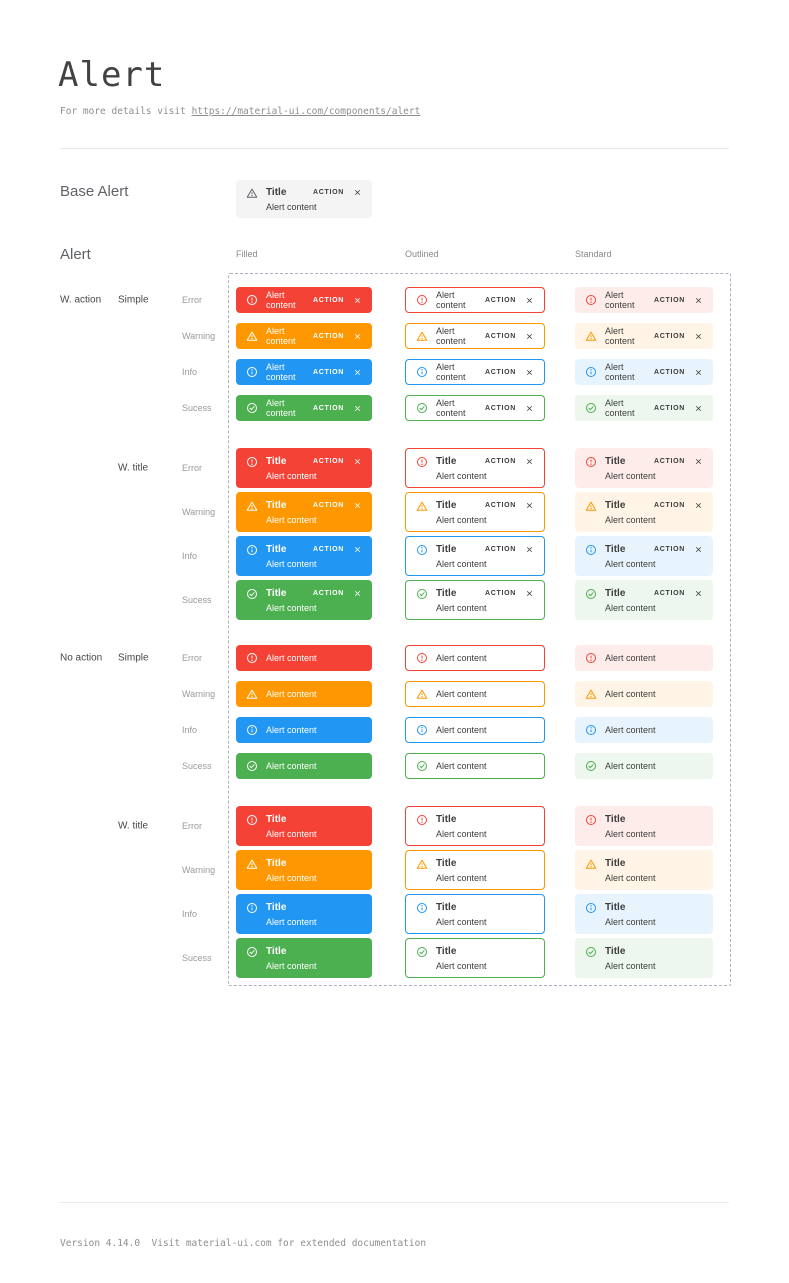 The width and height of the screenshot is (789, 1283). I want to click on row-label-severity: Error, so click(192, 826).